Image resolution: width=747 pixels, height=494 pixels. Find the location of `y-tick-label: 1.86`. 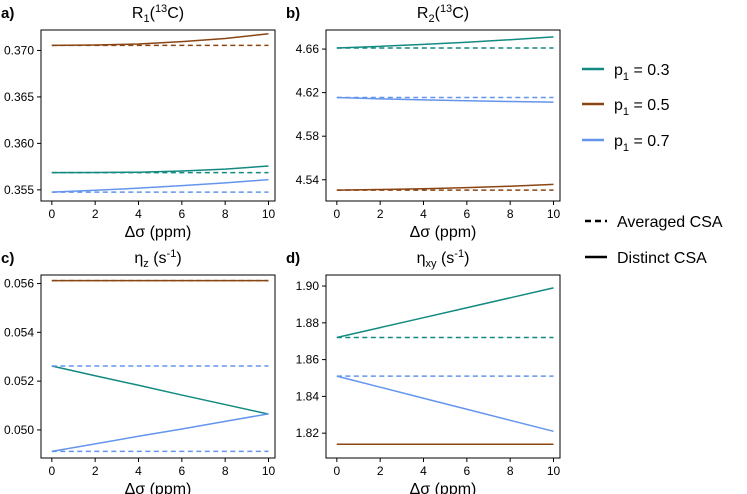

y-tick-label: 1.86 is located at coordinates (308, 360).